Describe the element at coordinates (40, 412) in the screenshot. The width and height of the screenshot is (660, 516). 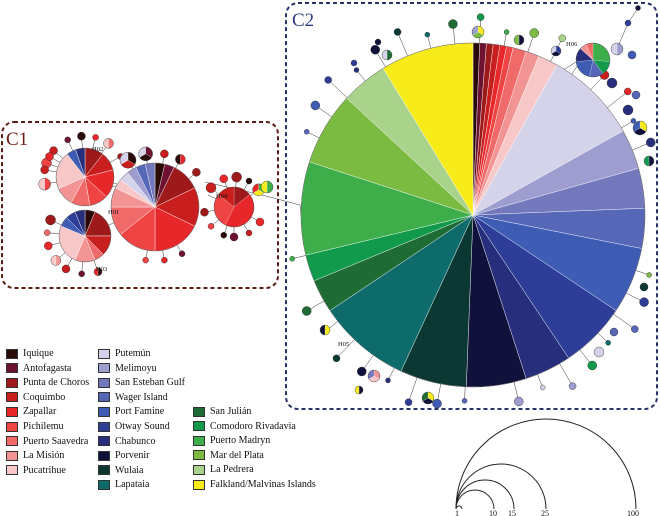
I see `legend-label: Zapallar` at that location.